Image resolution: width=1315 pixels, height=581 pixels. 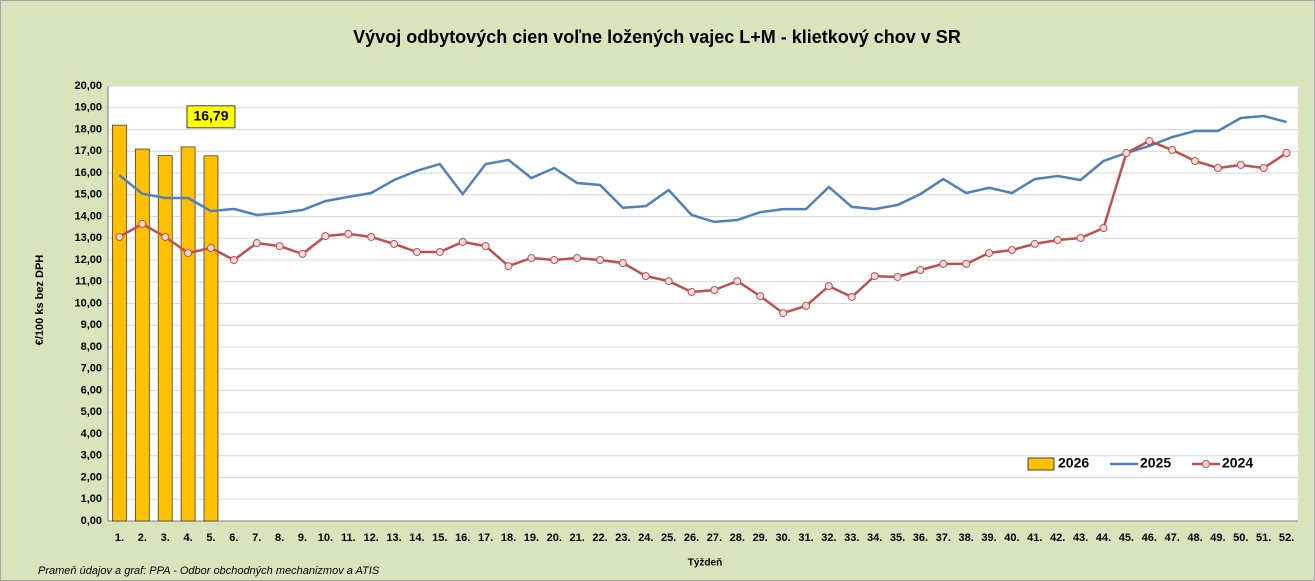 What do you see at coordinates (828, 538) in the screenshot?
I see `x-tick-label: 32.` at bounding box center [828, 538].